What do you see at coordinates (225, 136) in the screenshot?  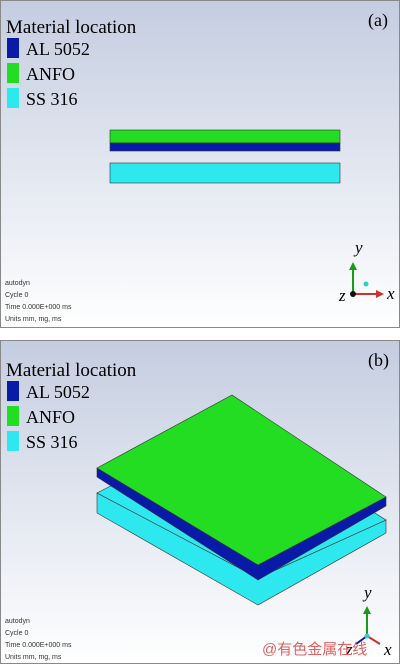 I see `anfo-layer` at bounding box center [225, 136].